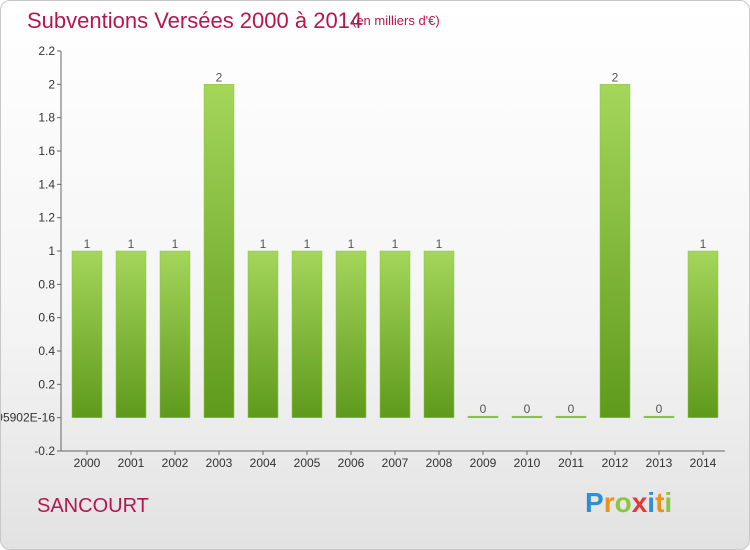 Image resolution: width=750 pixels, height=550 pixels. What do you see at coordinates (439, 463) in the screenshot?
I see `x-tick-label: 2008` at bounding box center [439, 463].